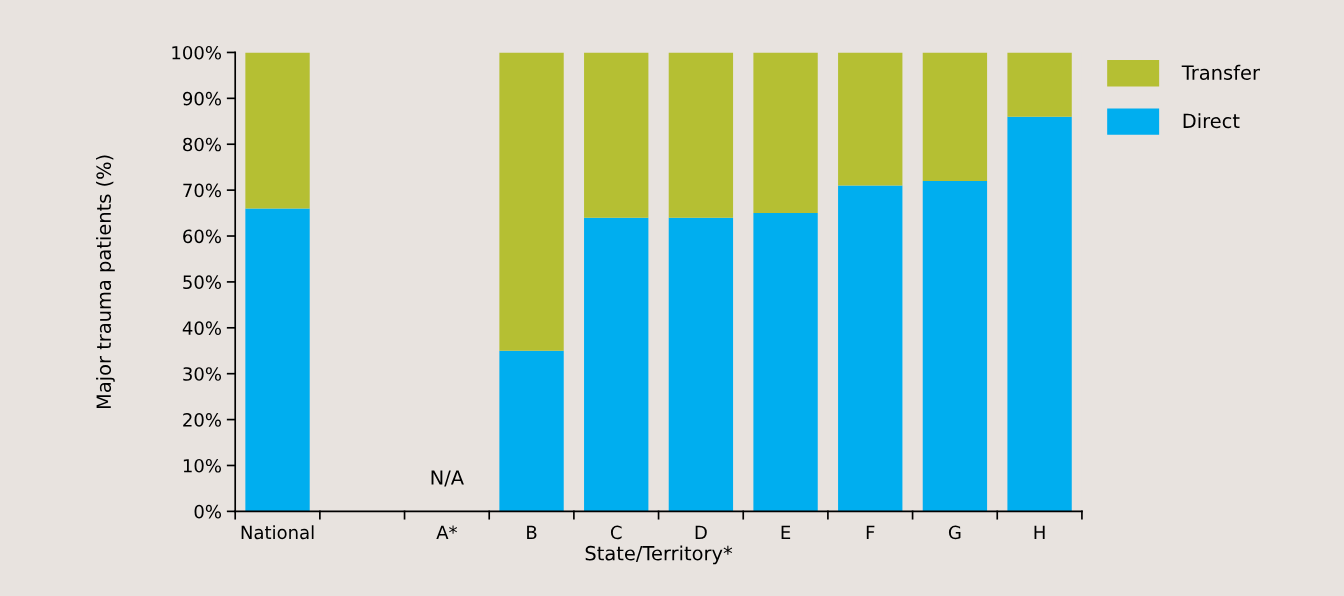  What do you see at coordinates (447, 478) in the screenshot?
I see `annotation: N/A` at bounding box center [447, 478].